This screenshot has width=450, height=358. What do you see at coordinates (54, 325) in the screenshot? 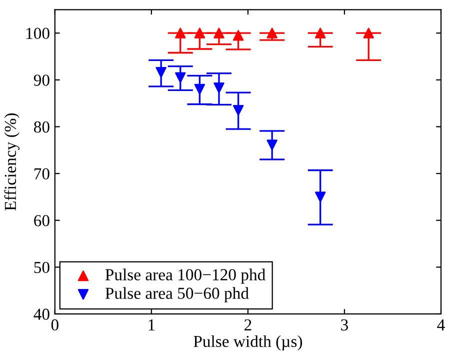
I see `x-tick-label: 0` at bounding box center [54, 325].